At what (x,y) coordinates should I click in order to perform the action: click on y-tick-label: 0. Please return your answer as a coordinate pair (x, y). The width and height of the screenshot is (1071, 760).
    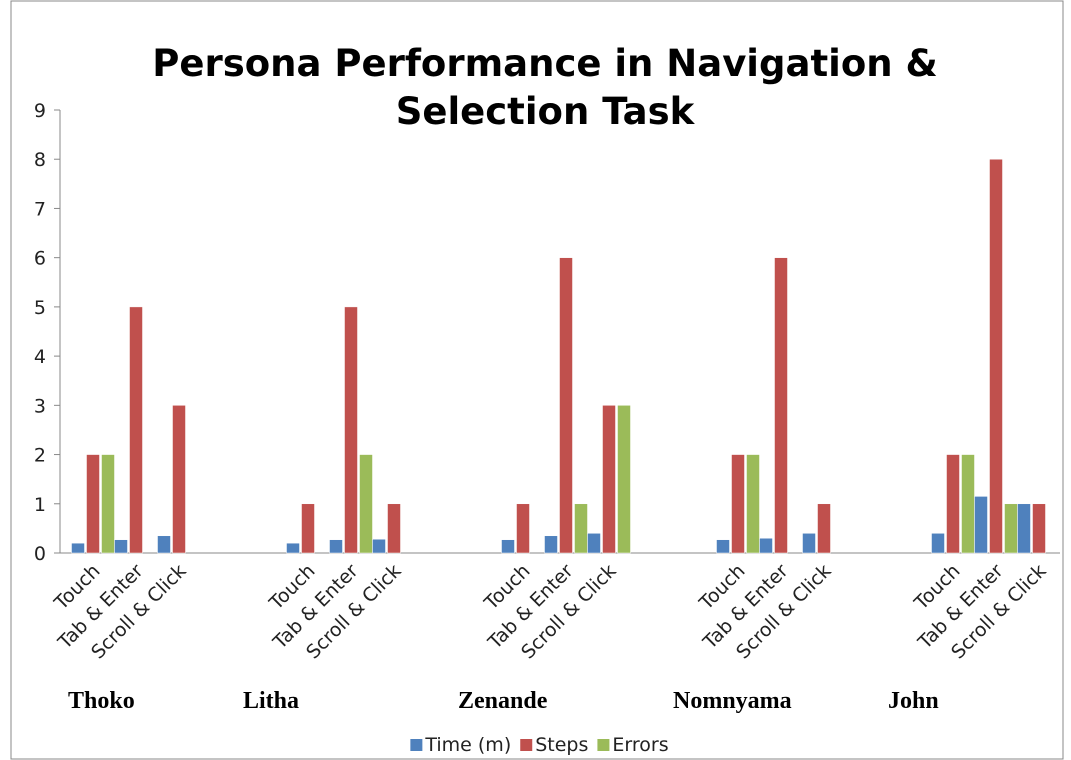
    Looking at the image, I should click on (40, 554).